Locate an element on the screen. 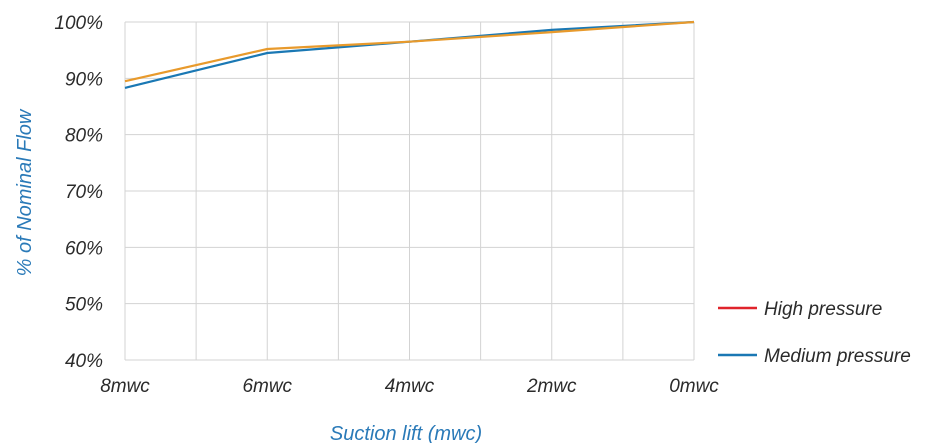 The image size is (952, 443). x-tick-label: 0mwc is located at coordinates (694, 386).